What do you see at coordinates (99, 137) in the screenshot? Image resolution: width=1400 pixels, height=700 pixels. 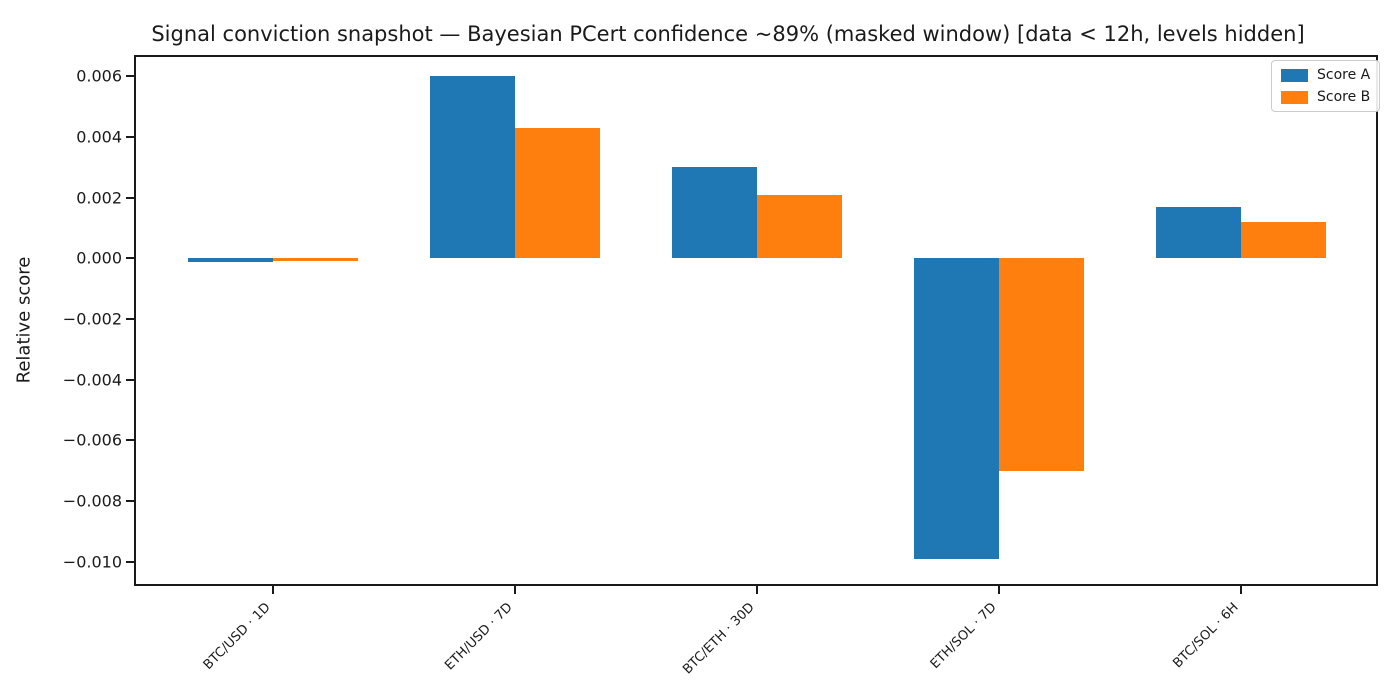 I see `y-tick-label: 0.004` at bounding box center [99, 137].